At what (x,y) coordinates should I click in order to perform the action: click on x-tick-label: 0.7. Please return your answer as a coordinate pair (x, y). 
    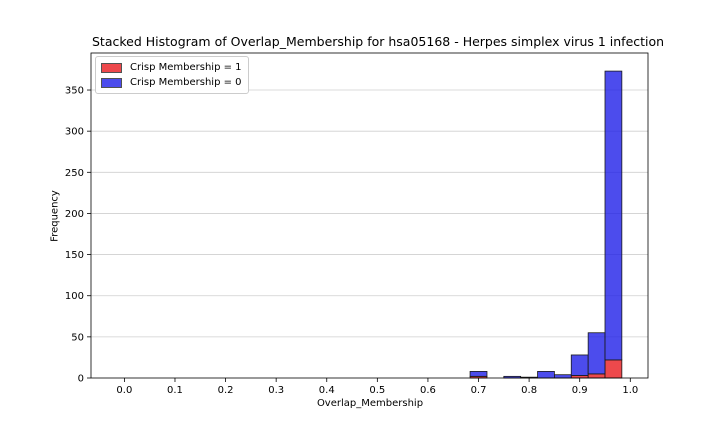
    Looking at the image, I should click on (479, 390).